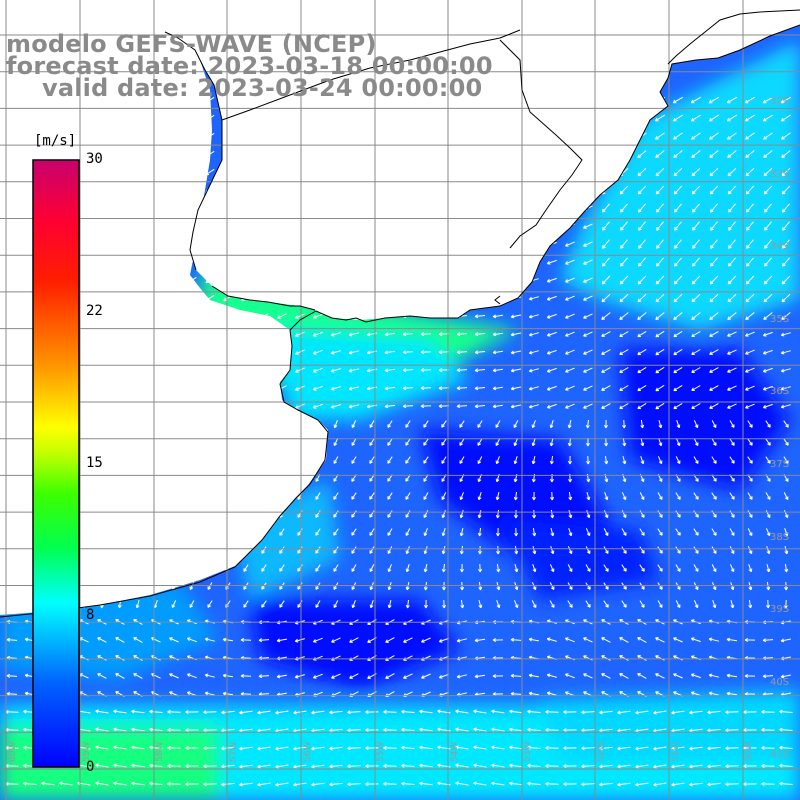 Image resolution: width=800 pixels, height=800 pixels. Describe the element at coordinates (234, 752) in the screenshot. I see `lon-label: 57W` at that location.